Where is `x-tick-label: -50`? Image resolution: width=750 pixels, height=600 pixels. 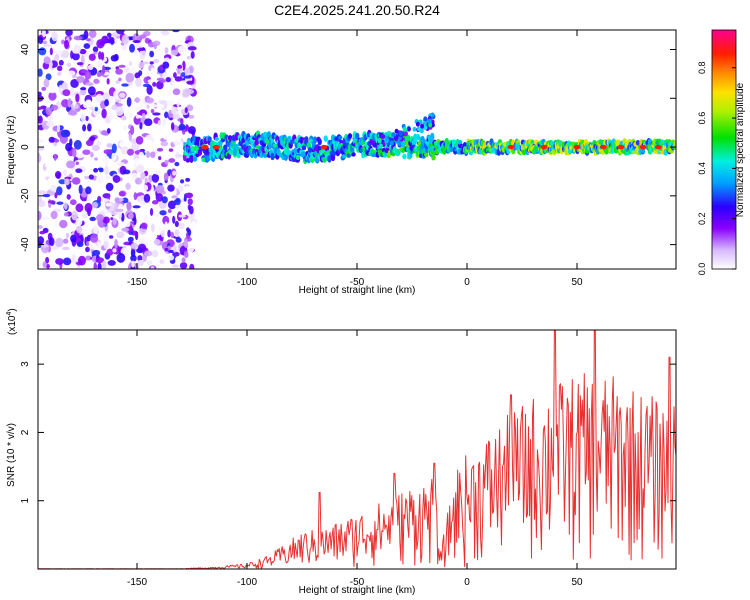
x-tick-label: -50 is located at coordinates (357, 282).